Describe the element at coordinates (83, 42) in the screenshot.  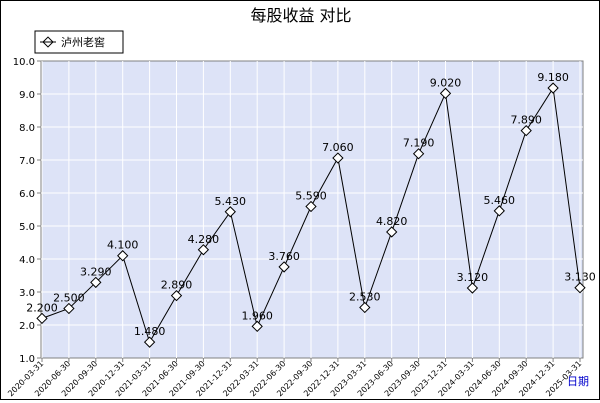
I see `legend-series-label: 泸州老窖` at that location.